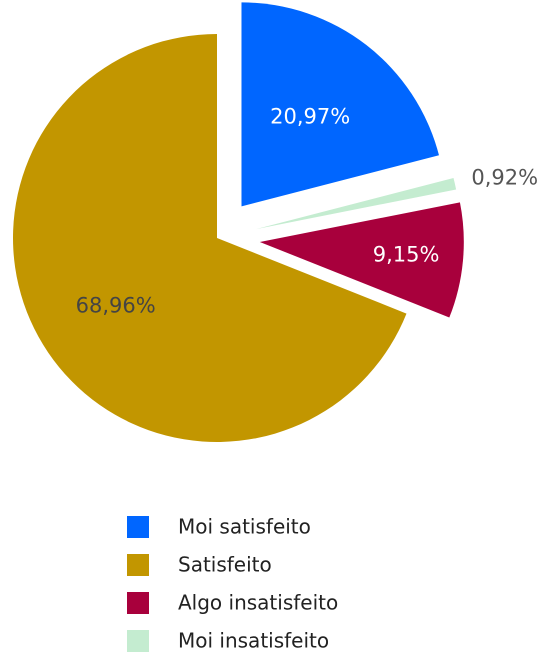  Describe the element at coordinates (225, 565) in the screenshot. I see `legend-label: Satisfeito` at that location.